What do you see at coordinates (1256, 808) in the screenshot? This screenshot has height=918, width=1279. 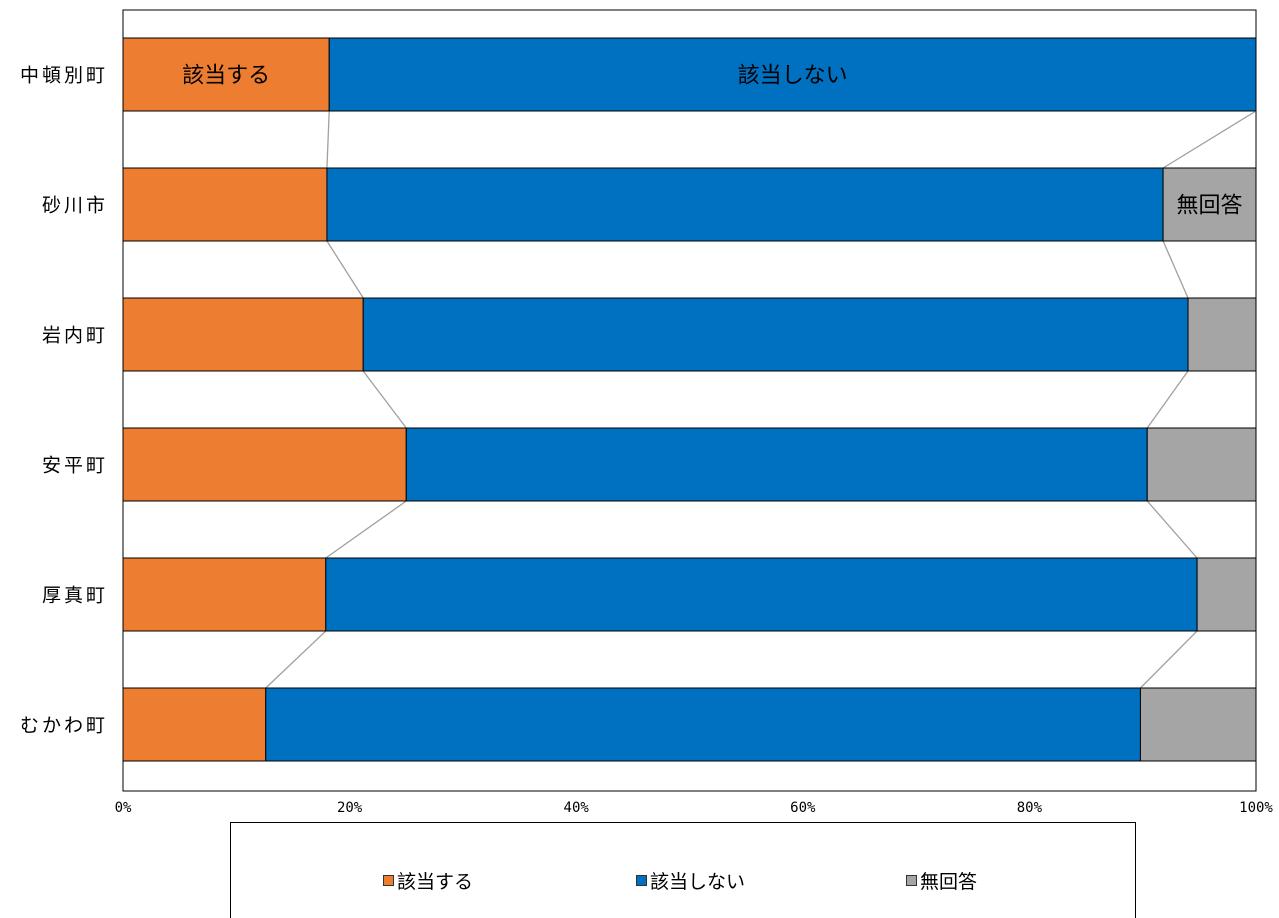 I see `x-tick-label: 100%` at bounding box center [1256, 808].